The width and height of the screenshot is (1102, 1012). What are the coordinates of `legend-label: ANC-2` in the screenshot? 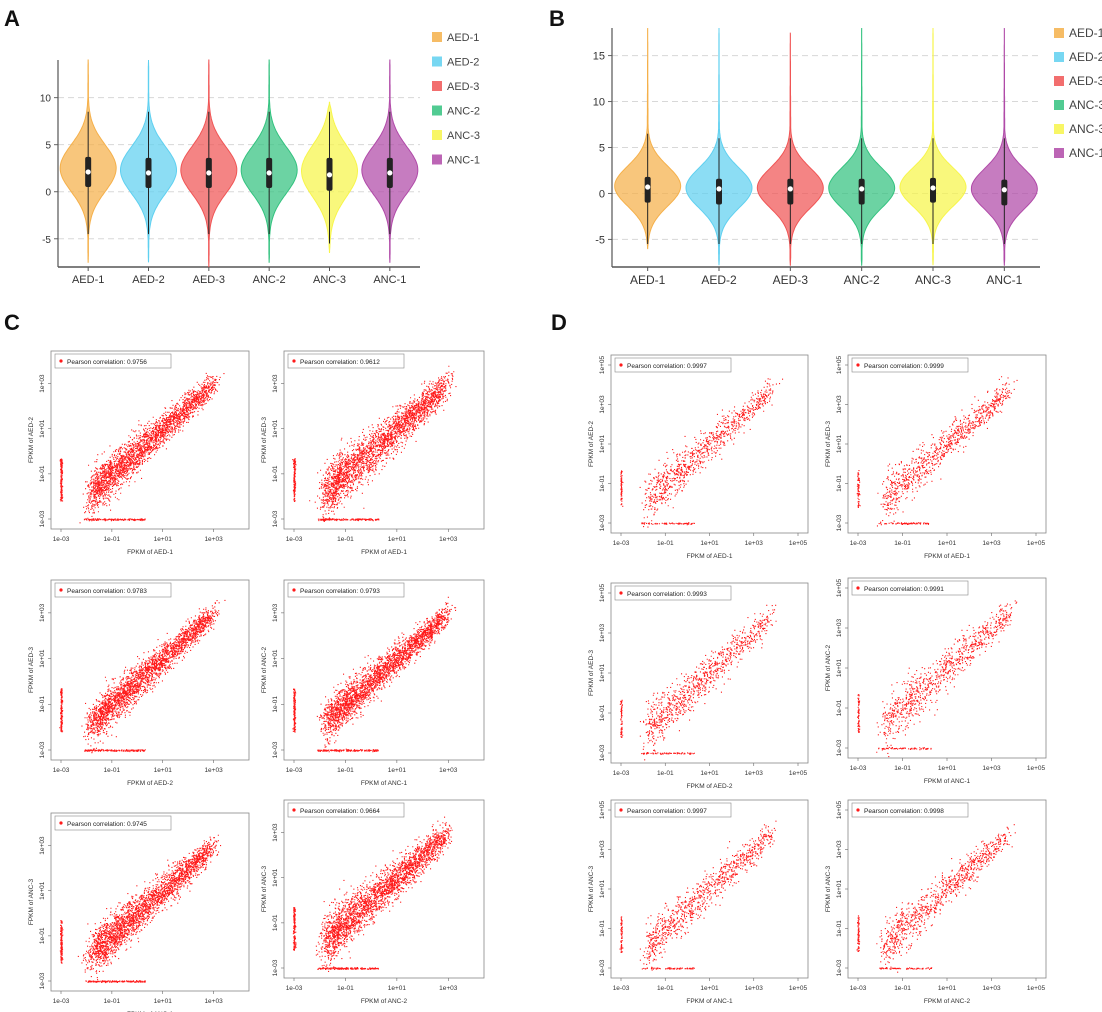 It's located at (463, 112).